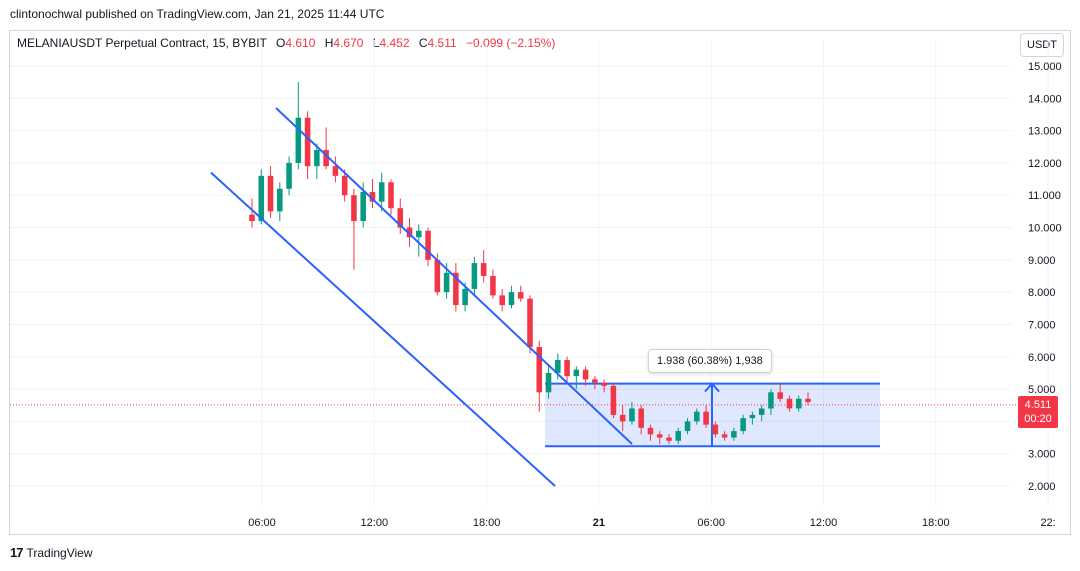 The image size is (1080, 571). I want to click on x-tick-label: 18:00, so click(487, 523).